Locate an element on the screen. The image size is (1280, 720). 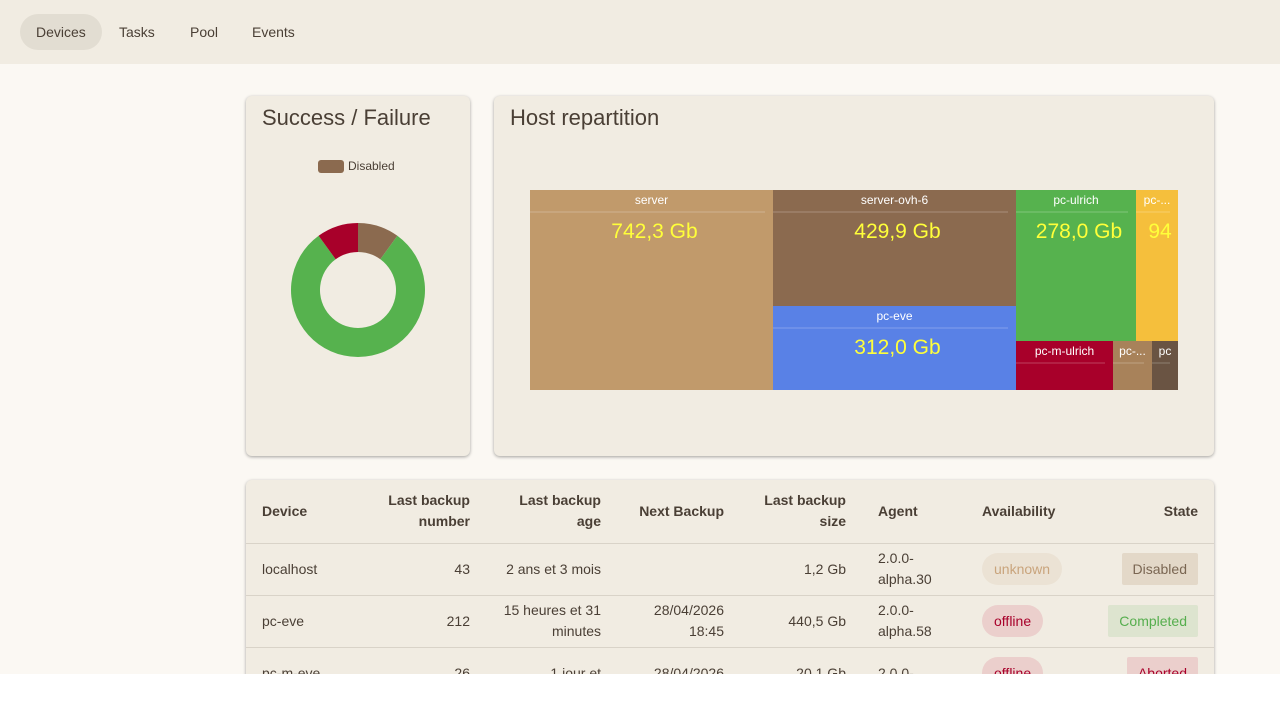
state-badge: Completed is located at coordinates (1153, 621).